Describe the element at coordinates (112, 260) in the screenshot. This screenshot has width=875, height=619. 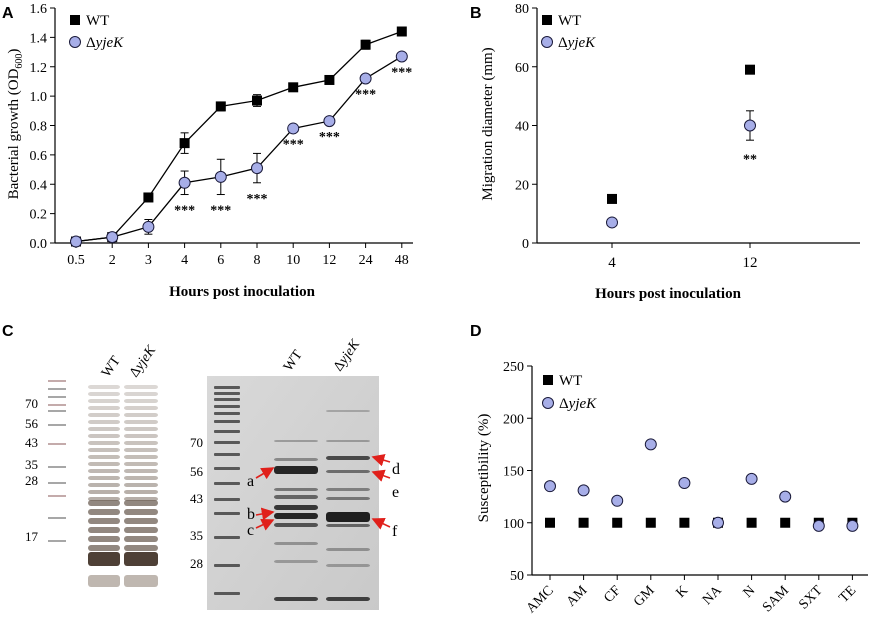
I see `x-tick-label: 2` at that location.